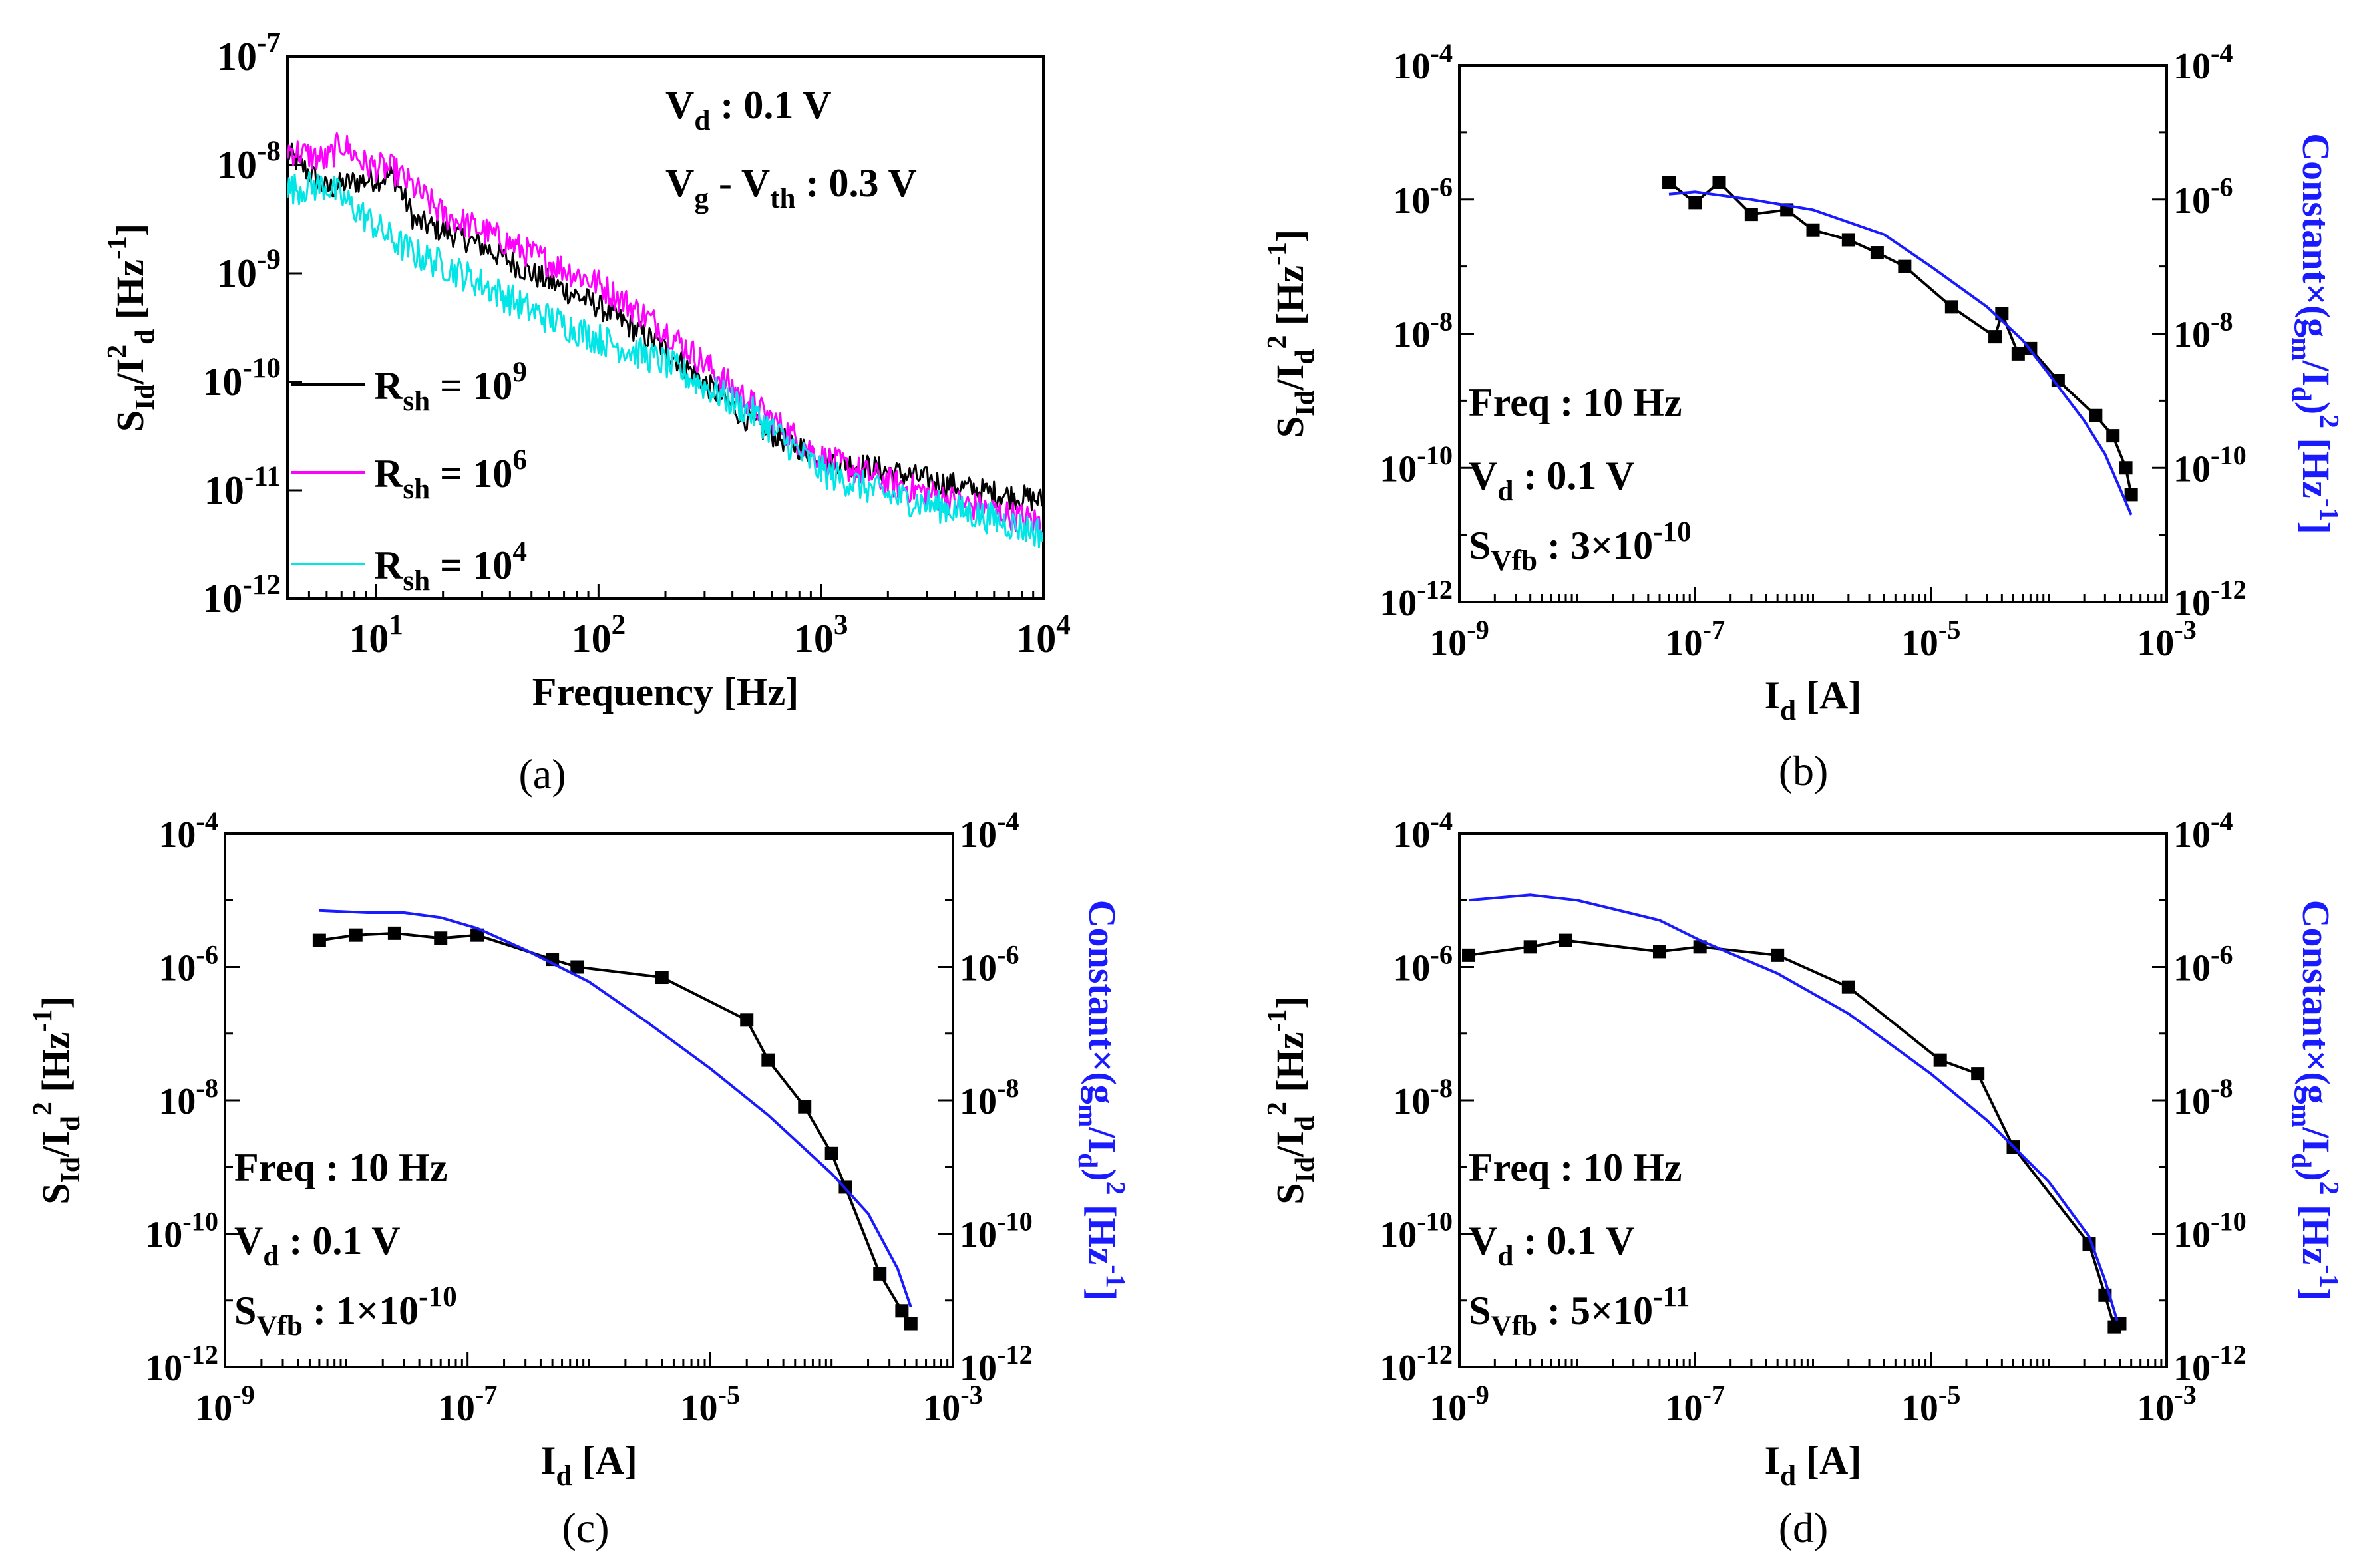 The width and height of the screenshot is (2361, 1568). What do you see at coordinates (1949, 630) in the screenshot?
I see `text-part: -5` at bounding box center [1949, 630].